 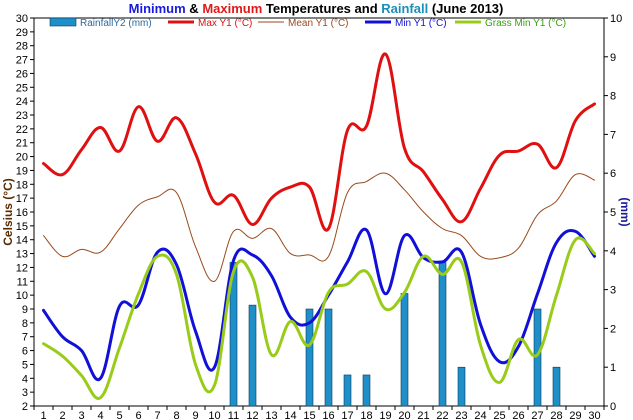 What do you see at coordinates (616, 19) in the screenshot?
I see `right-tick-label: 10` at bounding box center [616, 19].